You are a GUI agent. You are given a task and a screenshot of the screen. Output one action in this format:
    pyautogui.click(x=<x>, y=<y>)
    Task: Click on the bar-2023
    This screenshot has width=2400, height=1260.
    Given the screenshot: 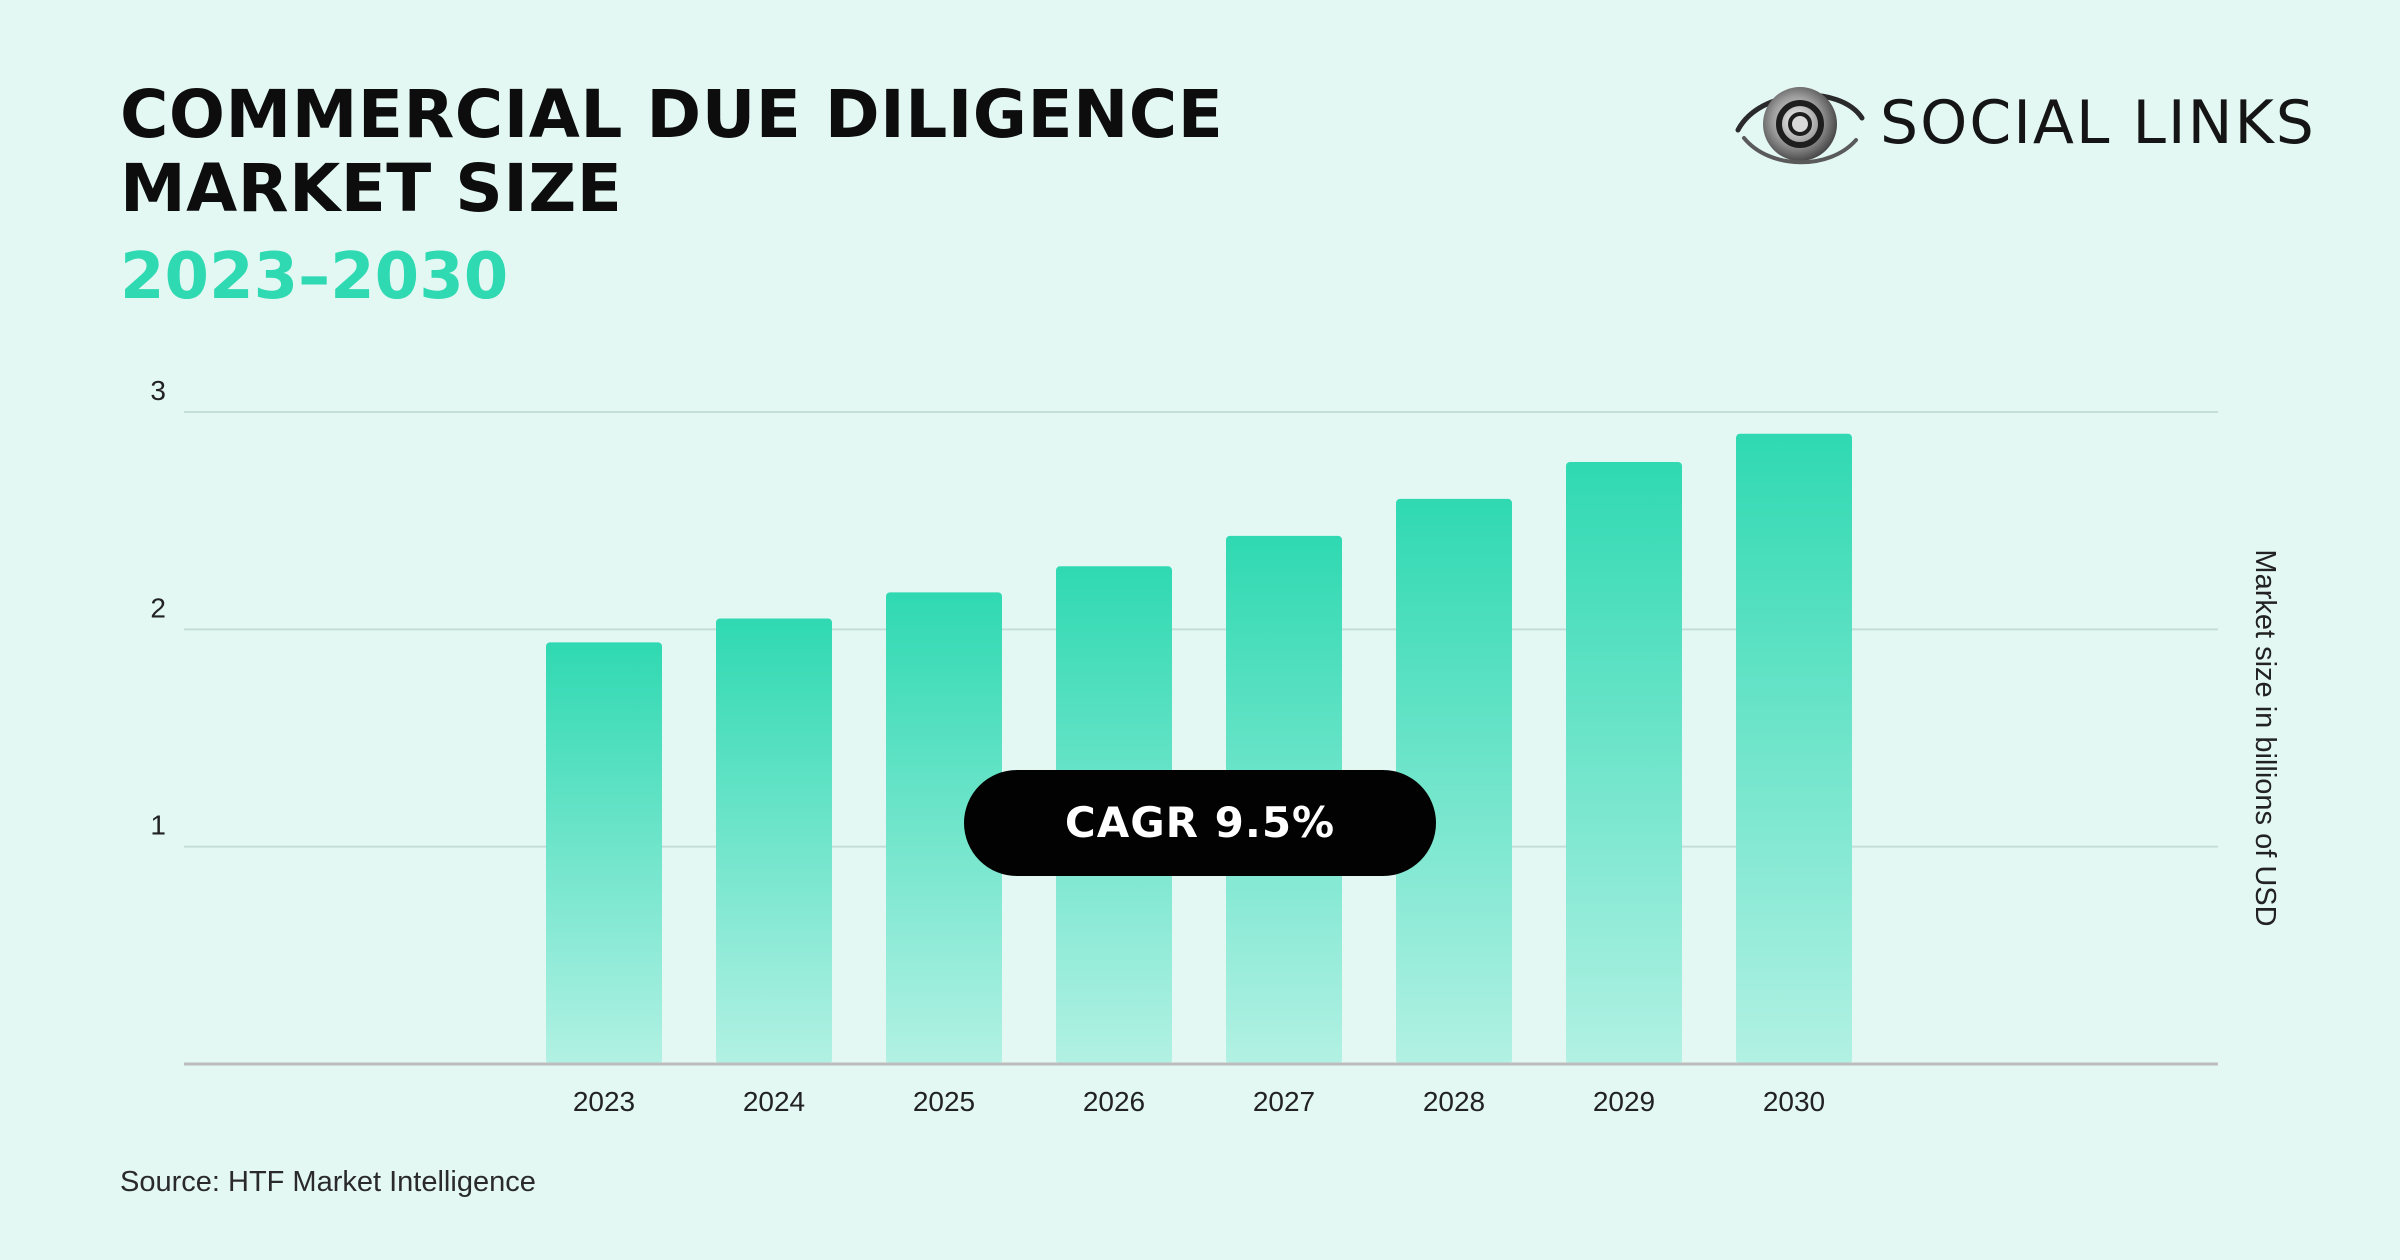 What is the action you would take?
    pyautogui.click(x=604, y=853)
    